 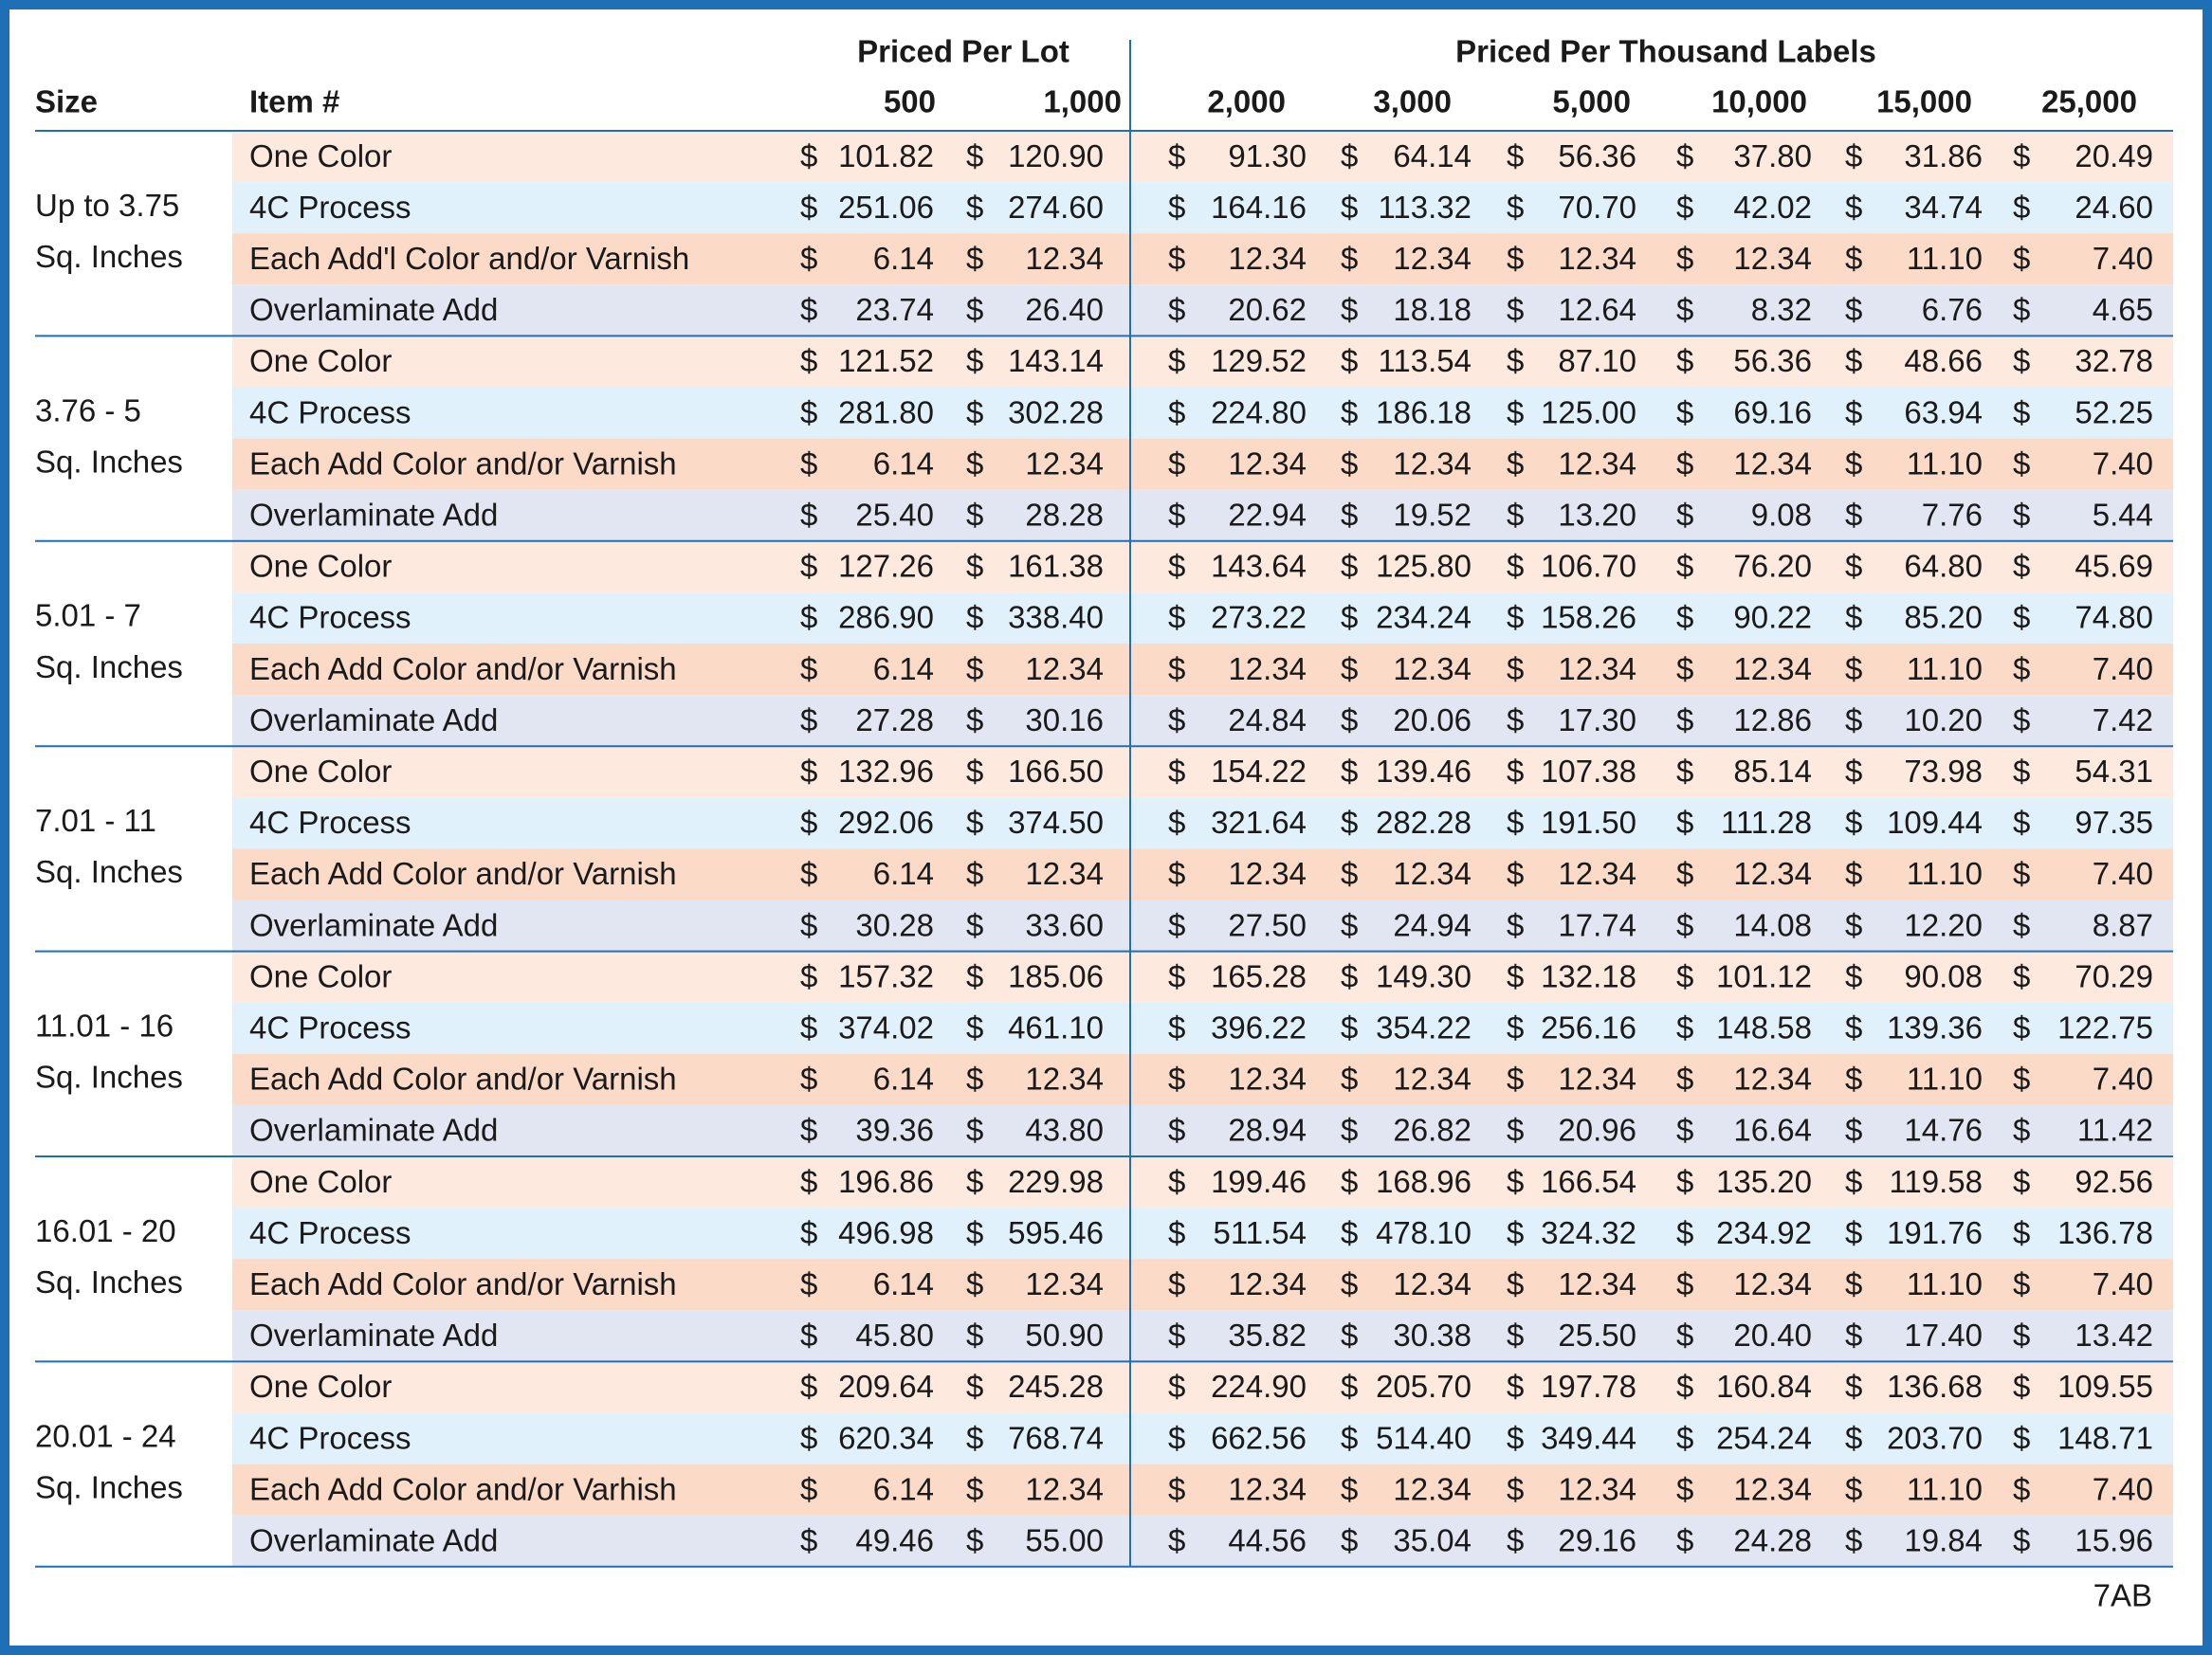 I want to click on price: 74.80, so click(x=2114, y=617).